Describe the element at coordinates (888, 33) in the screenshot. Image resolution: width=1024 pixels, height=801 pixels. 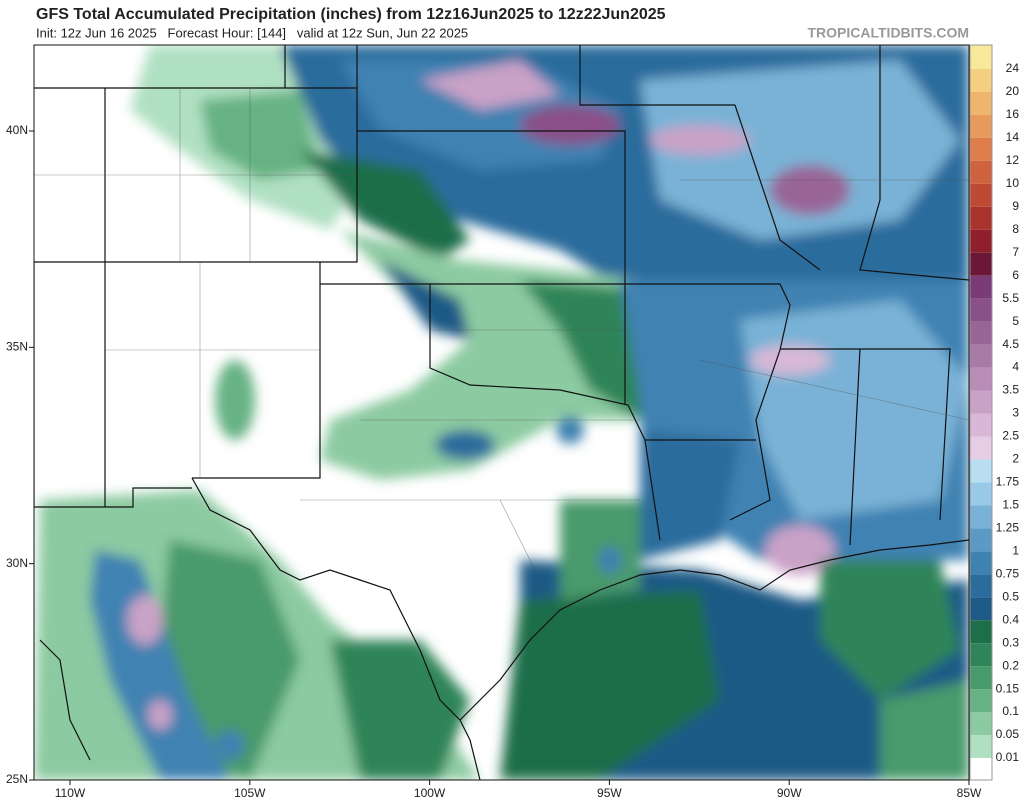
I see `watermark: TROPICALTIDBITS.COM` at that location.